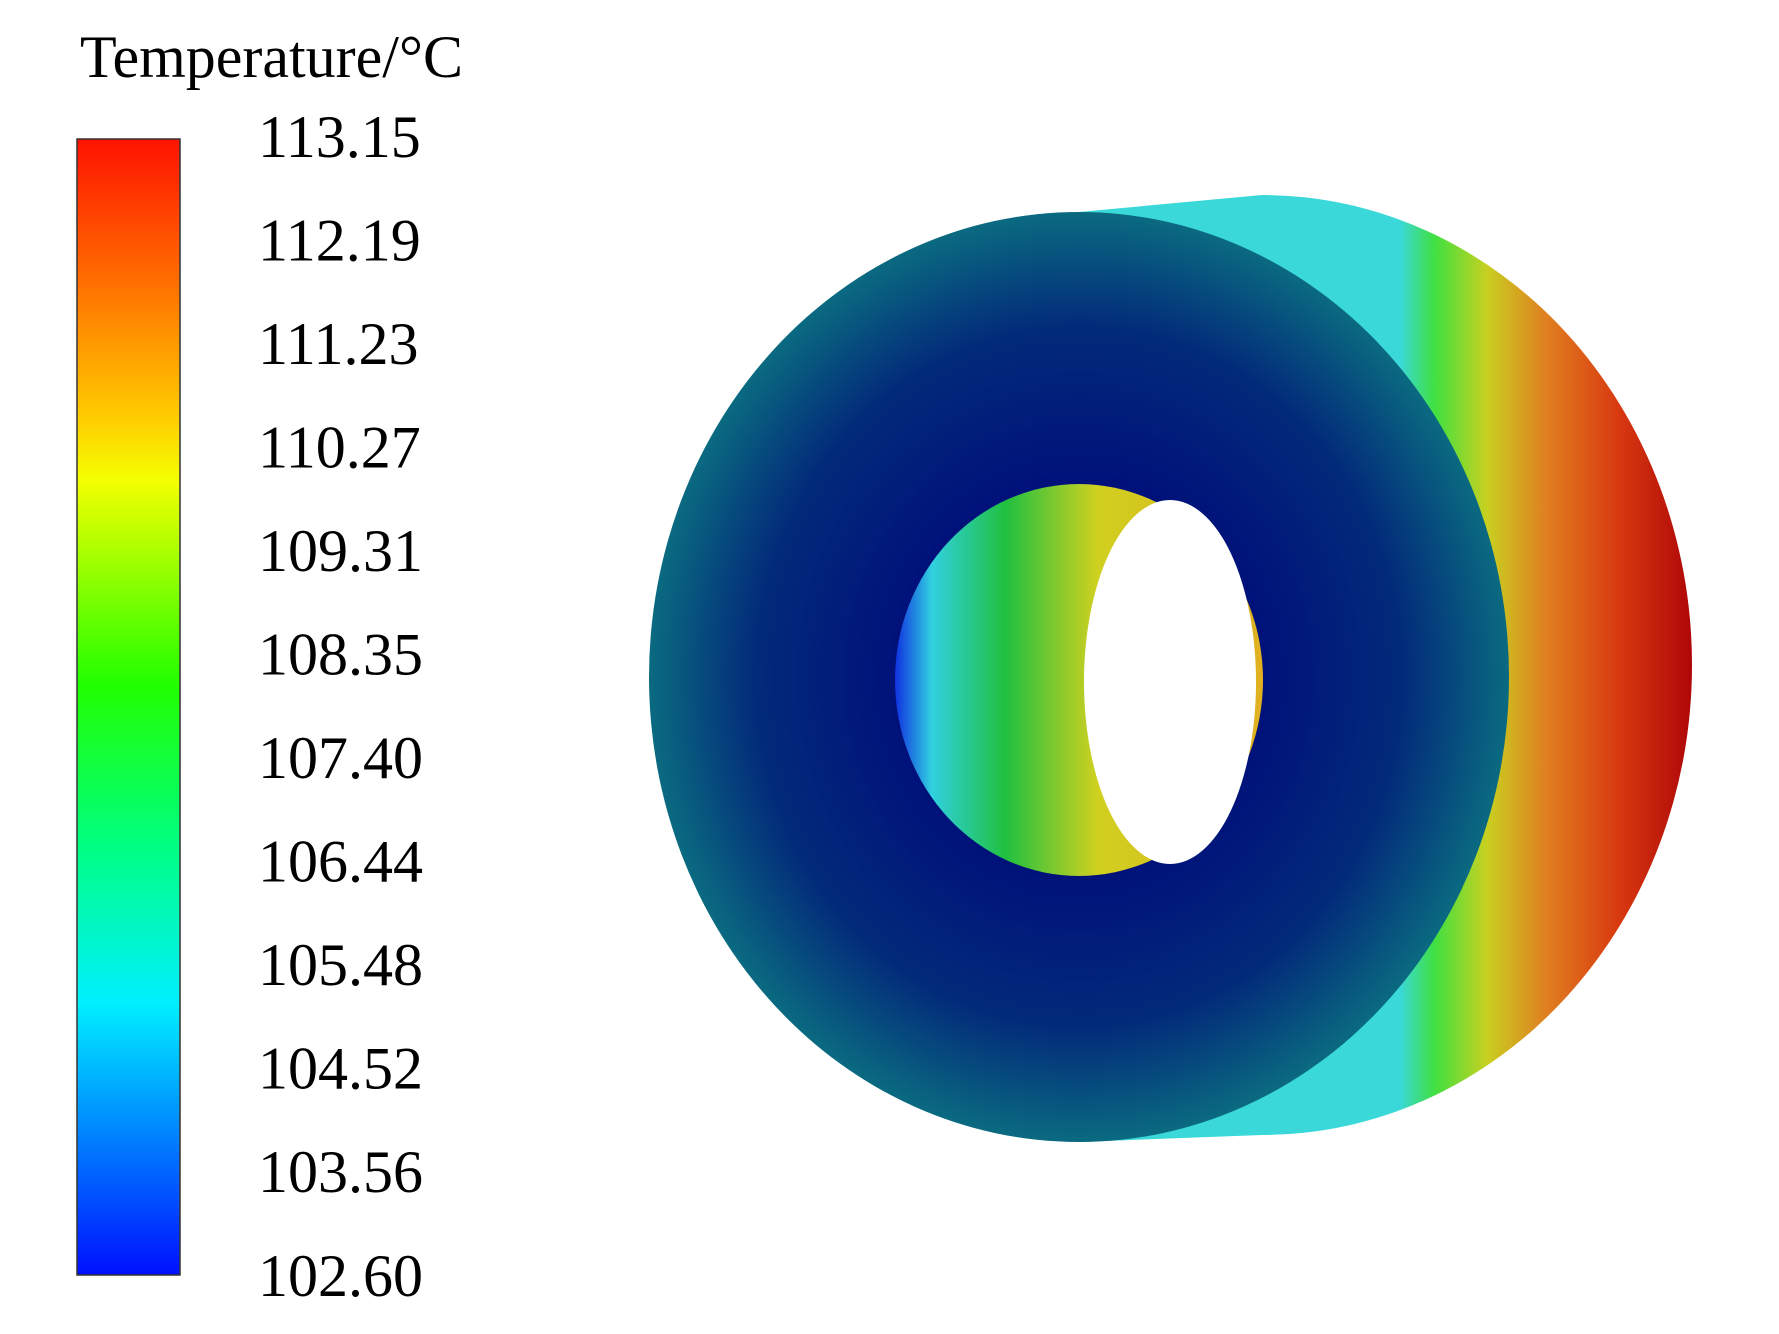 The image size is (1779, 1334). Describe the element at coordinates (128, 707) in the screenshot. I see `colorbar` at that location.